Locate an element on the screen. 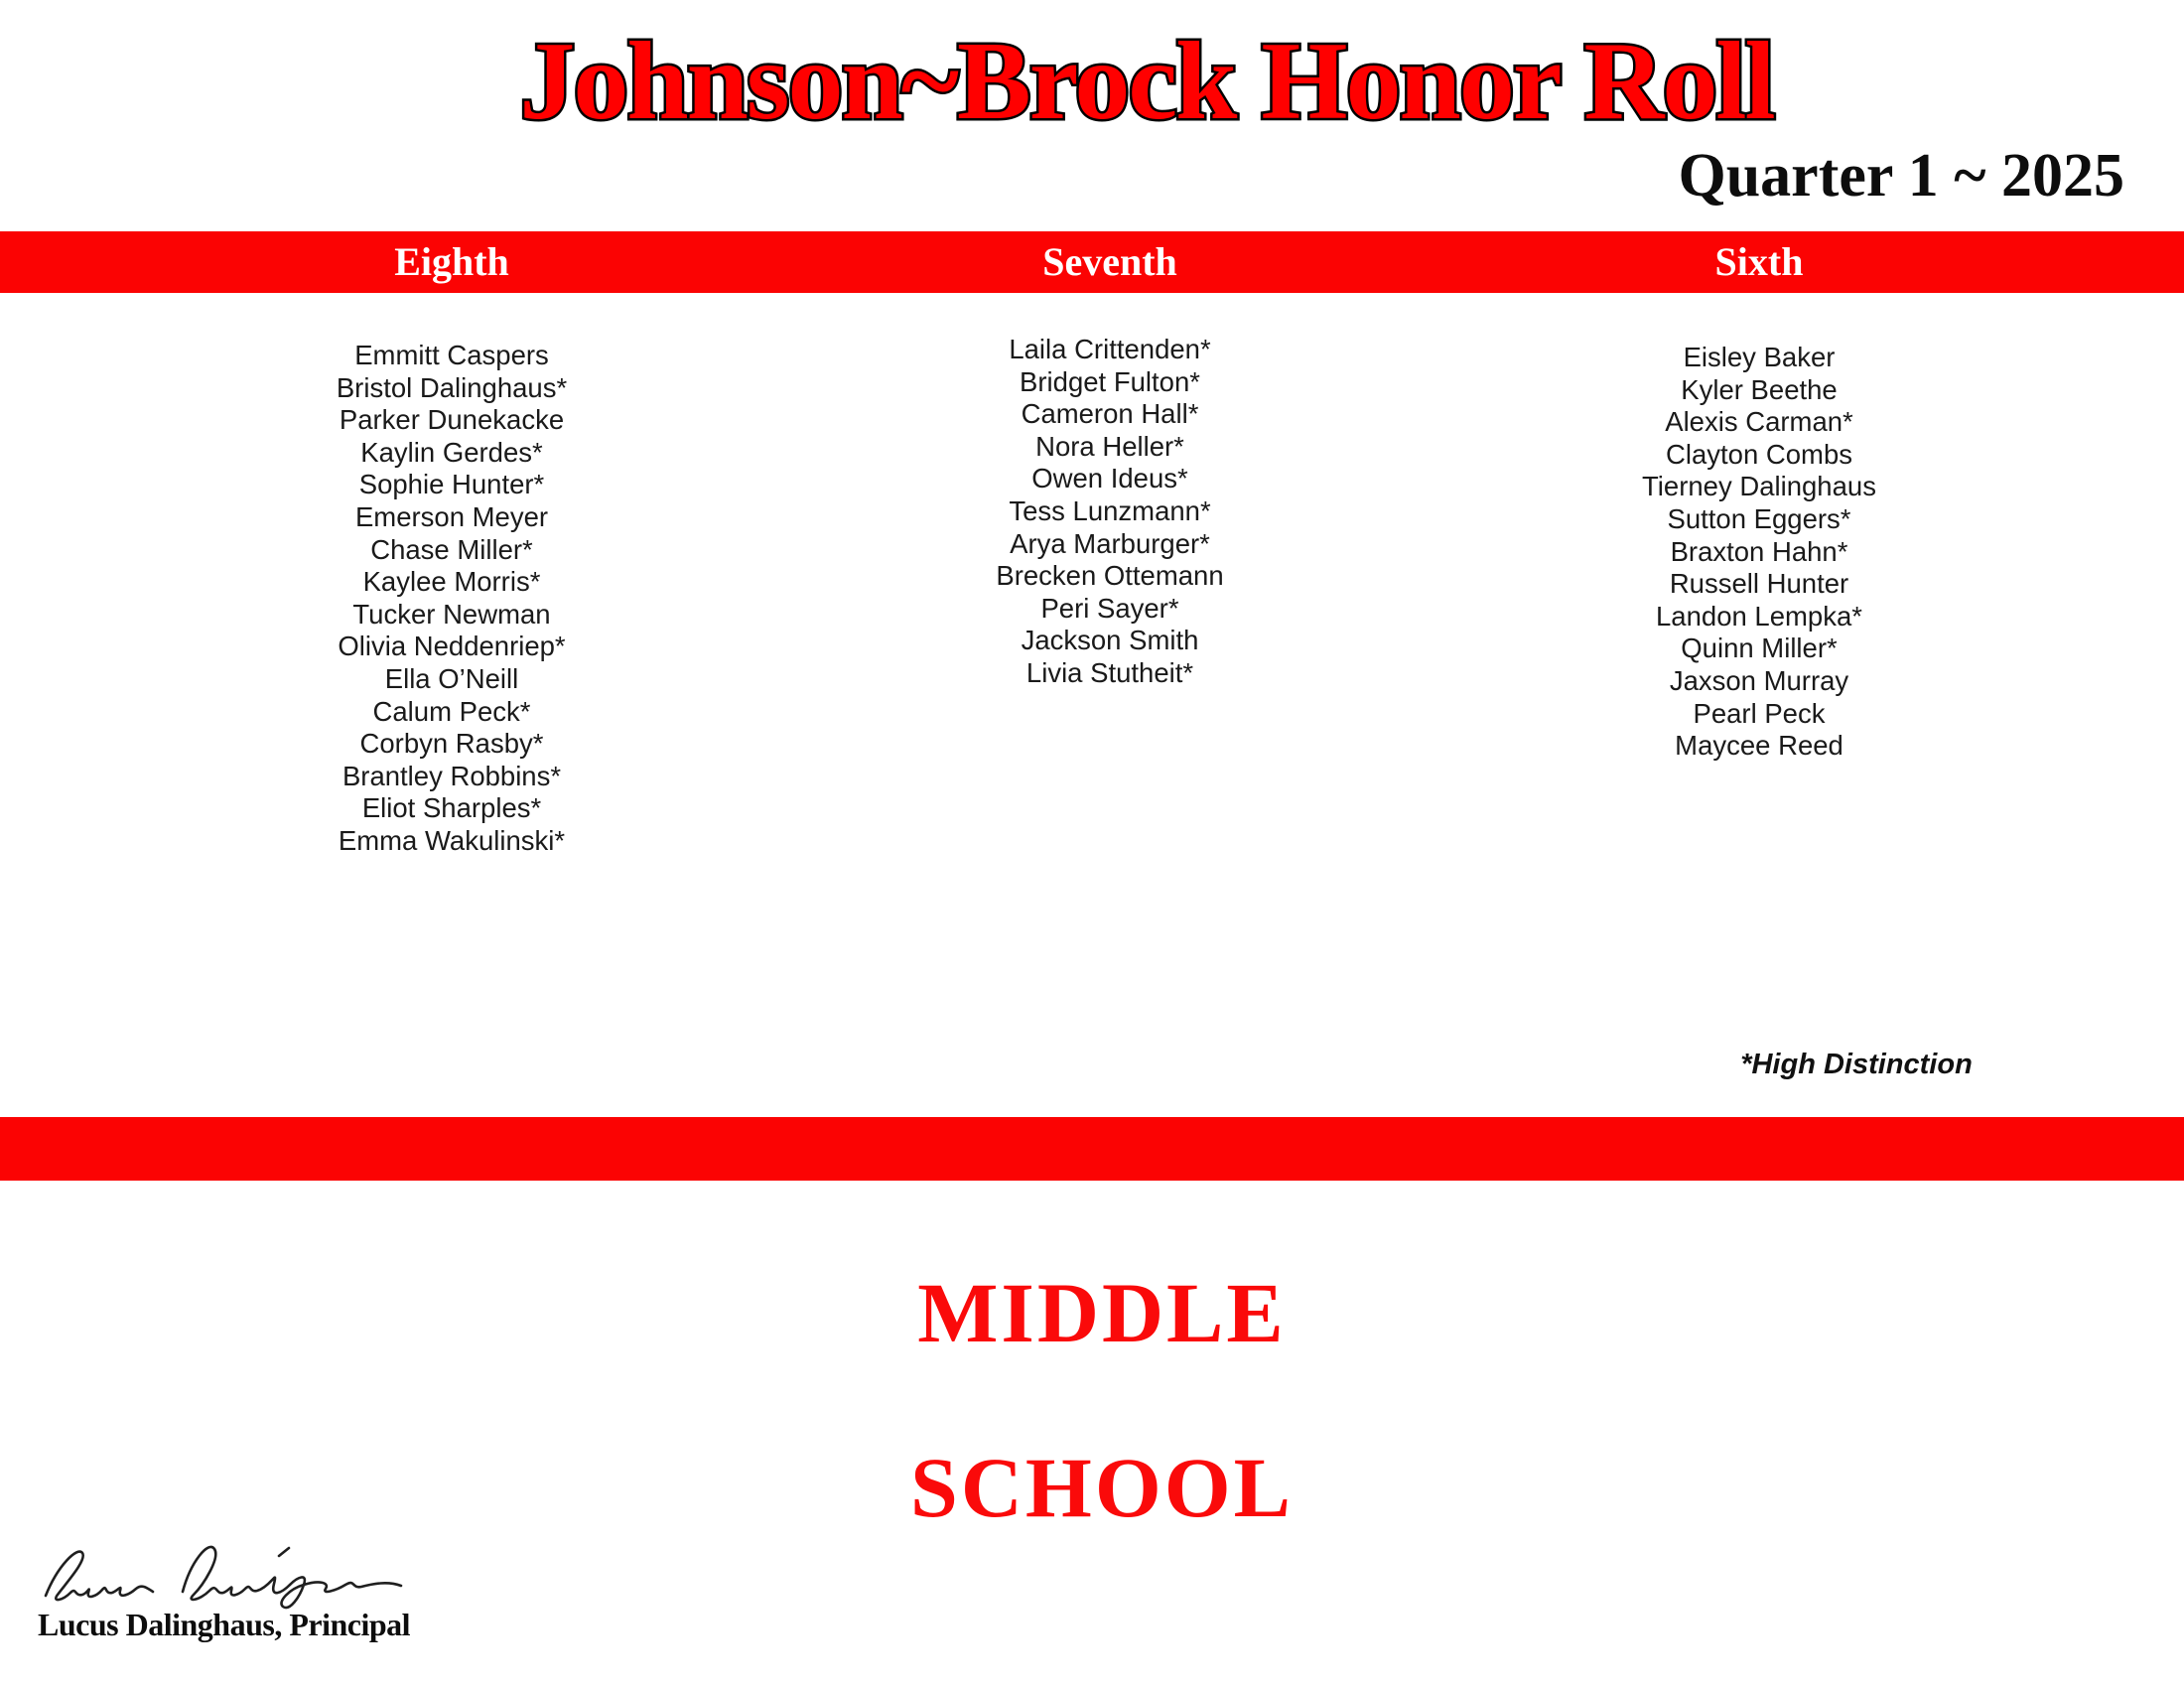 This screenshot has height=1688, width=2184. student-name: Cameron Hall* is located at coordinates (1110, 414).